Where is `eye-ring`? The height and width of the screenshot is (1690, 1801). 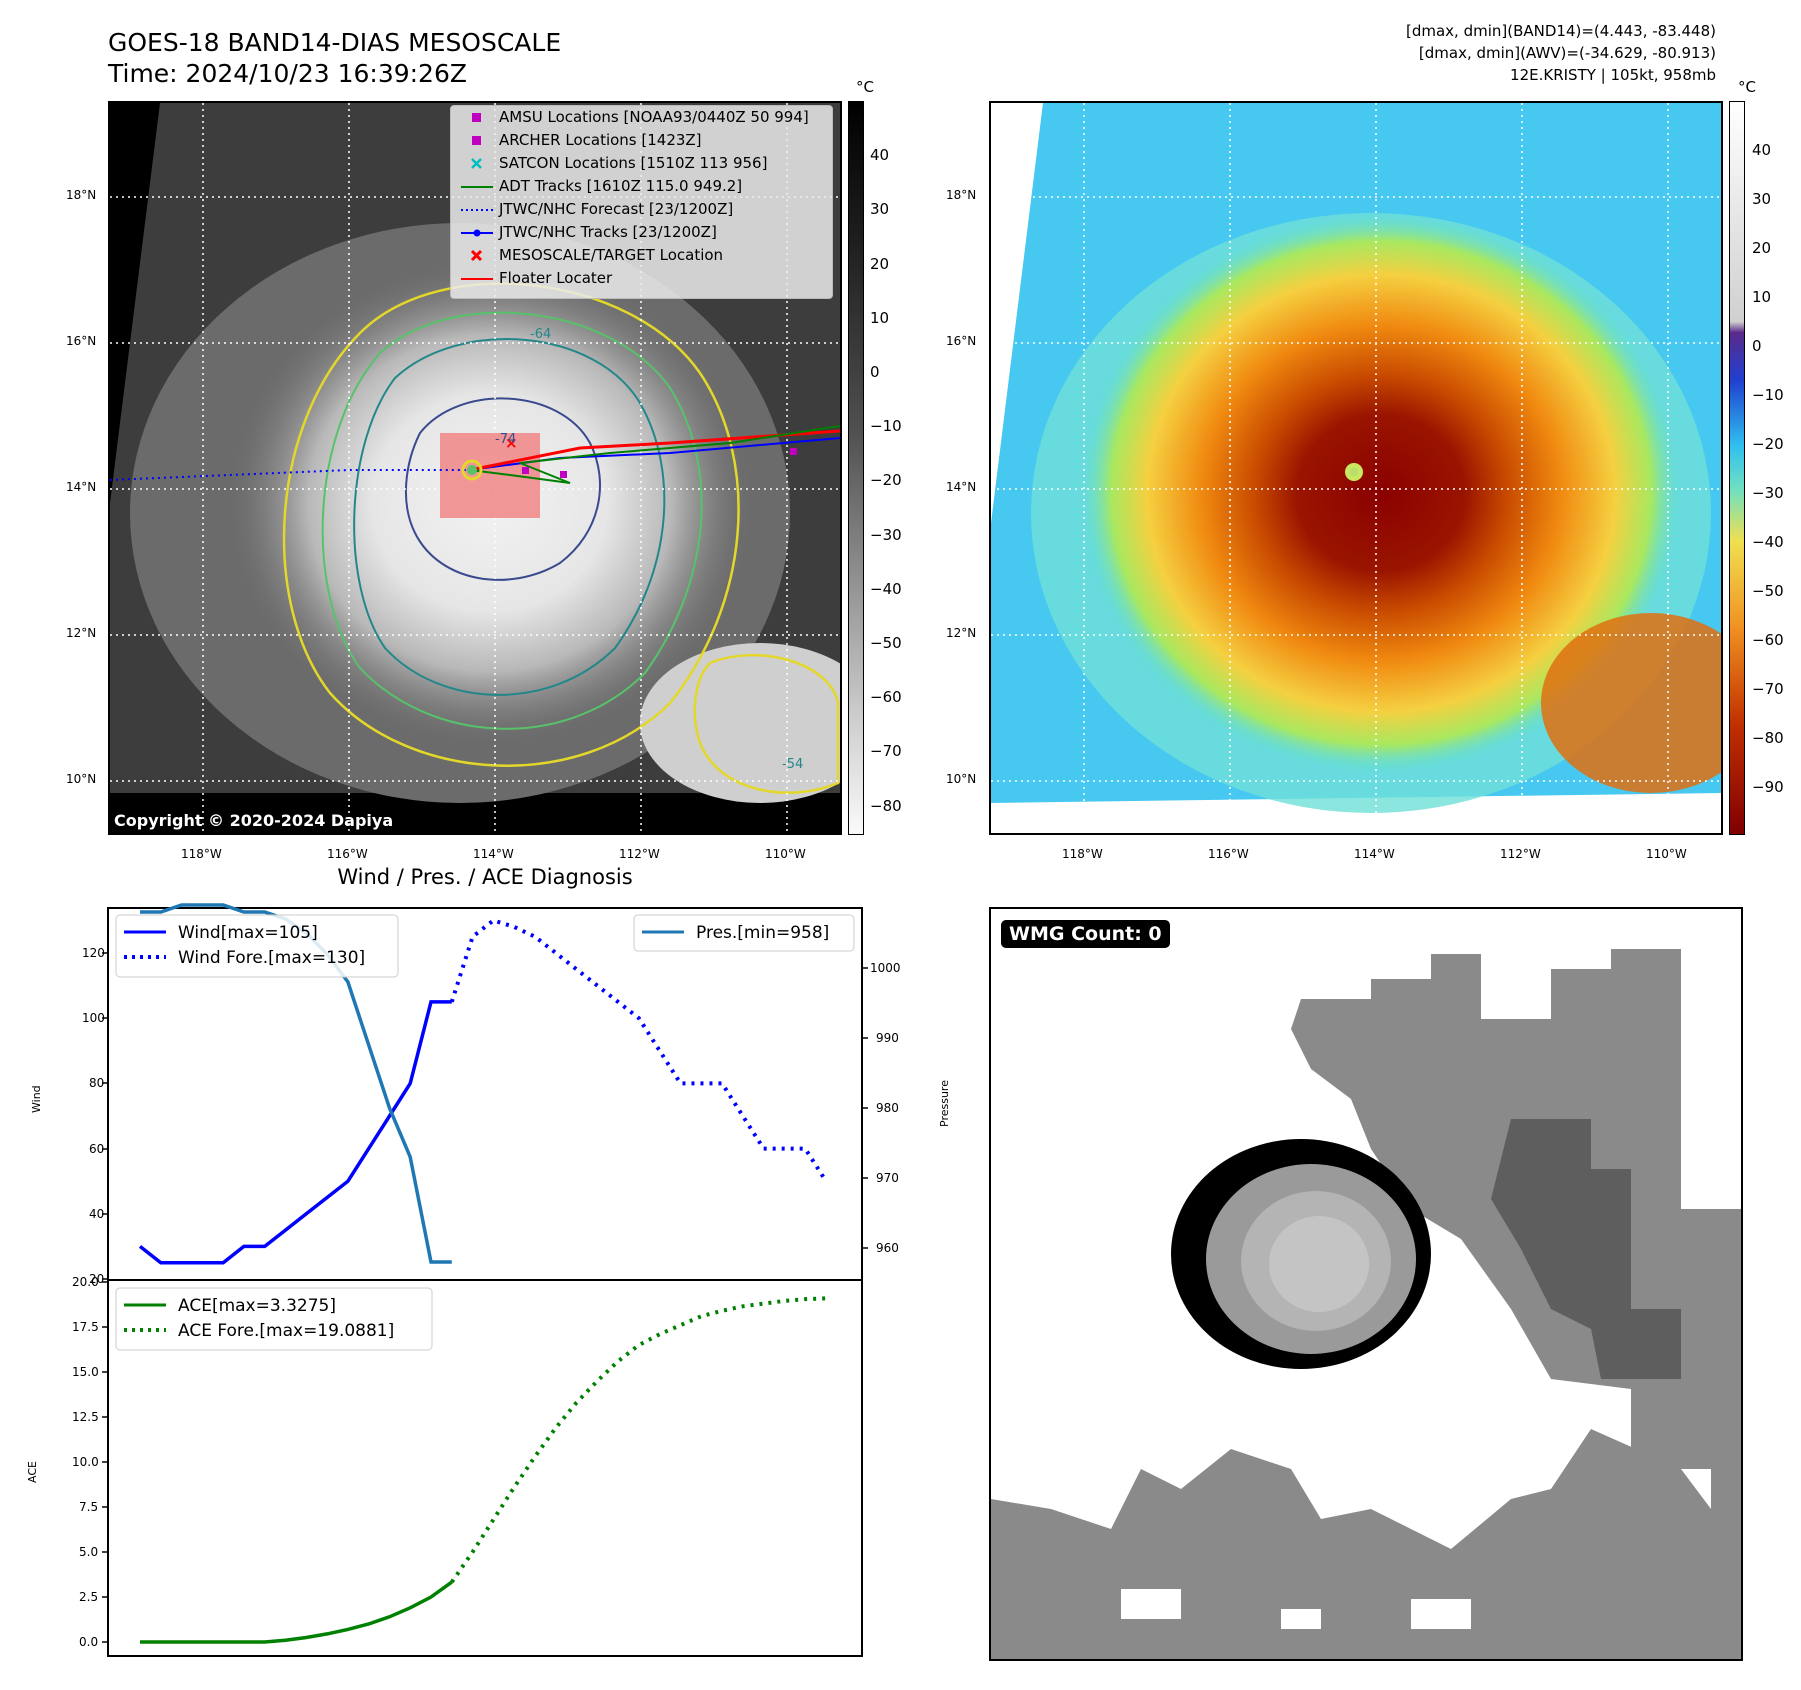
eye-ring is located at coordinates (1301, 1254).